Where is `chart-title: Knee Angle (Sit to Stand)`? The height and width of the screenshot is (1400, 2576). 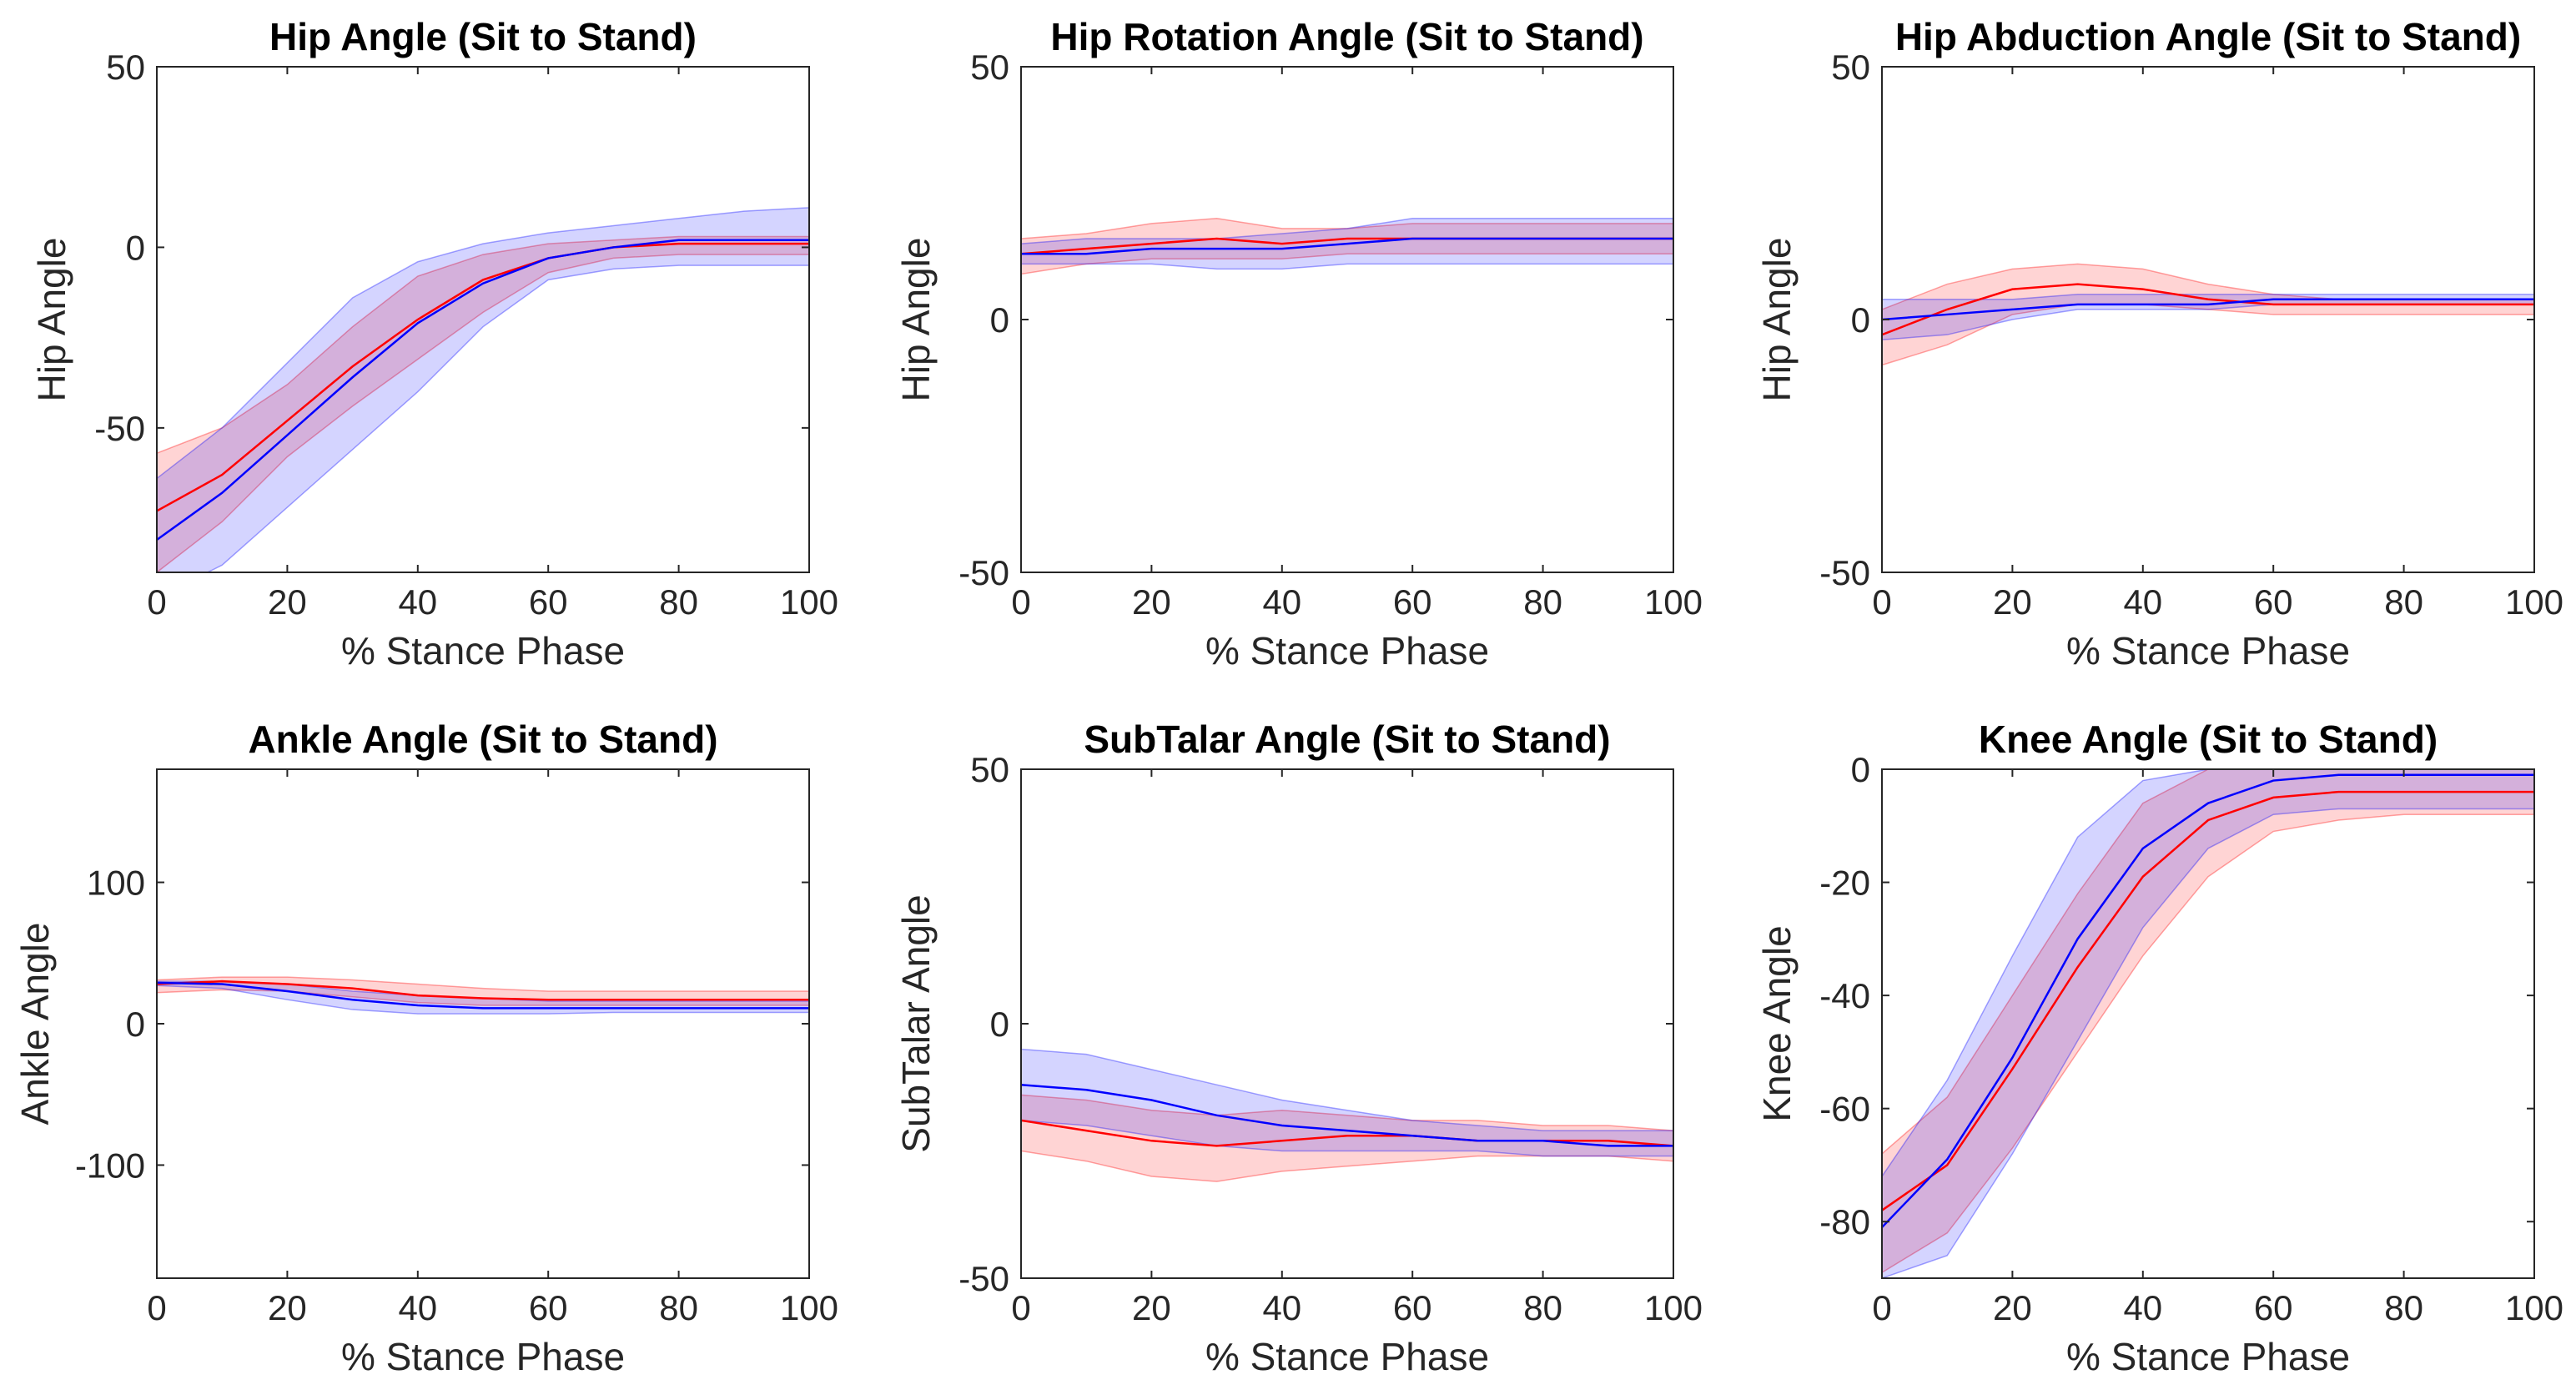
chart-title: Knee Angle (Sit to Stand) is located at coordinates (2208, 739).